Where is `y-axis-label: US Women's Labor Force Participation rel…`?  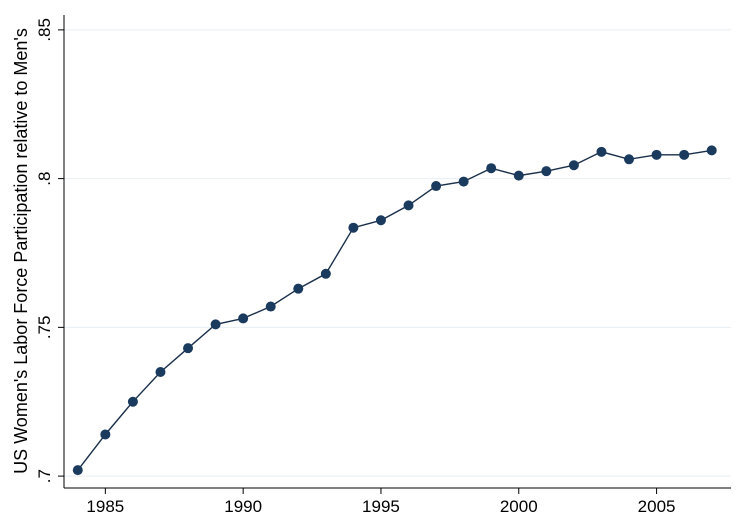 y-axis-label: US Women's Labor Force Participation rel… is located at coordinates (21, 251).